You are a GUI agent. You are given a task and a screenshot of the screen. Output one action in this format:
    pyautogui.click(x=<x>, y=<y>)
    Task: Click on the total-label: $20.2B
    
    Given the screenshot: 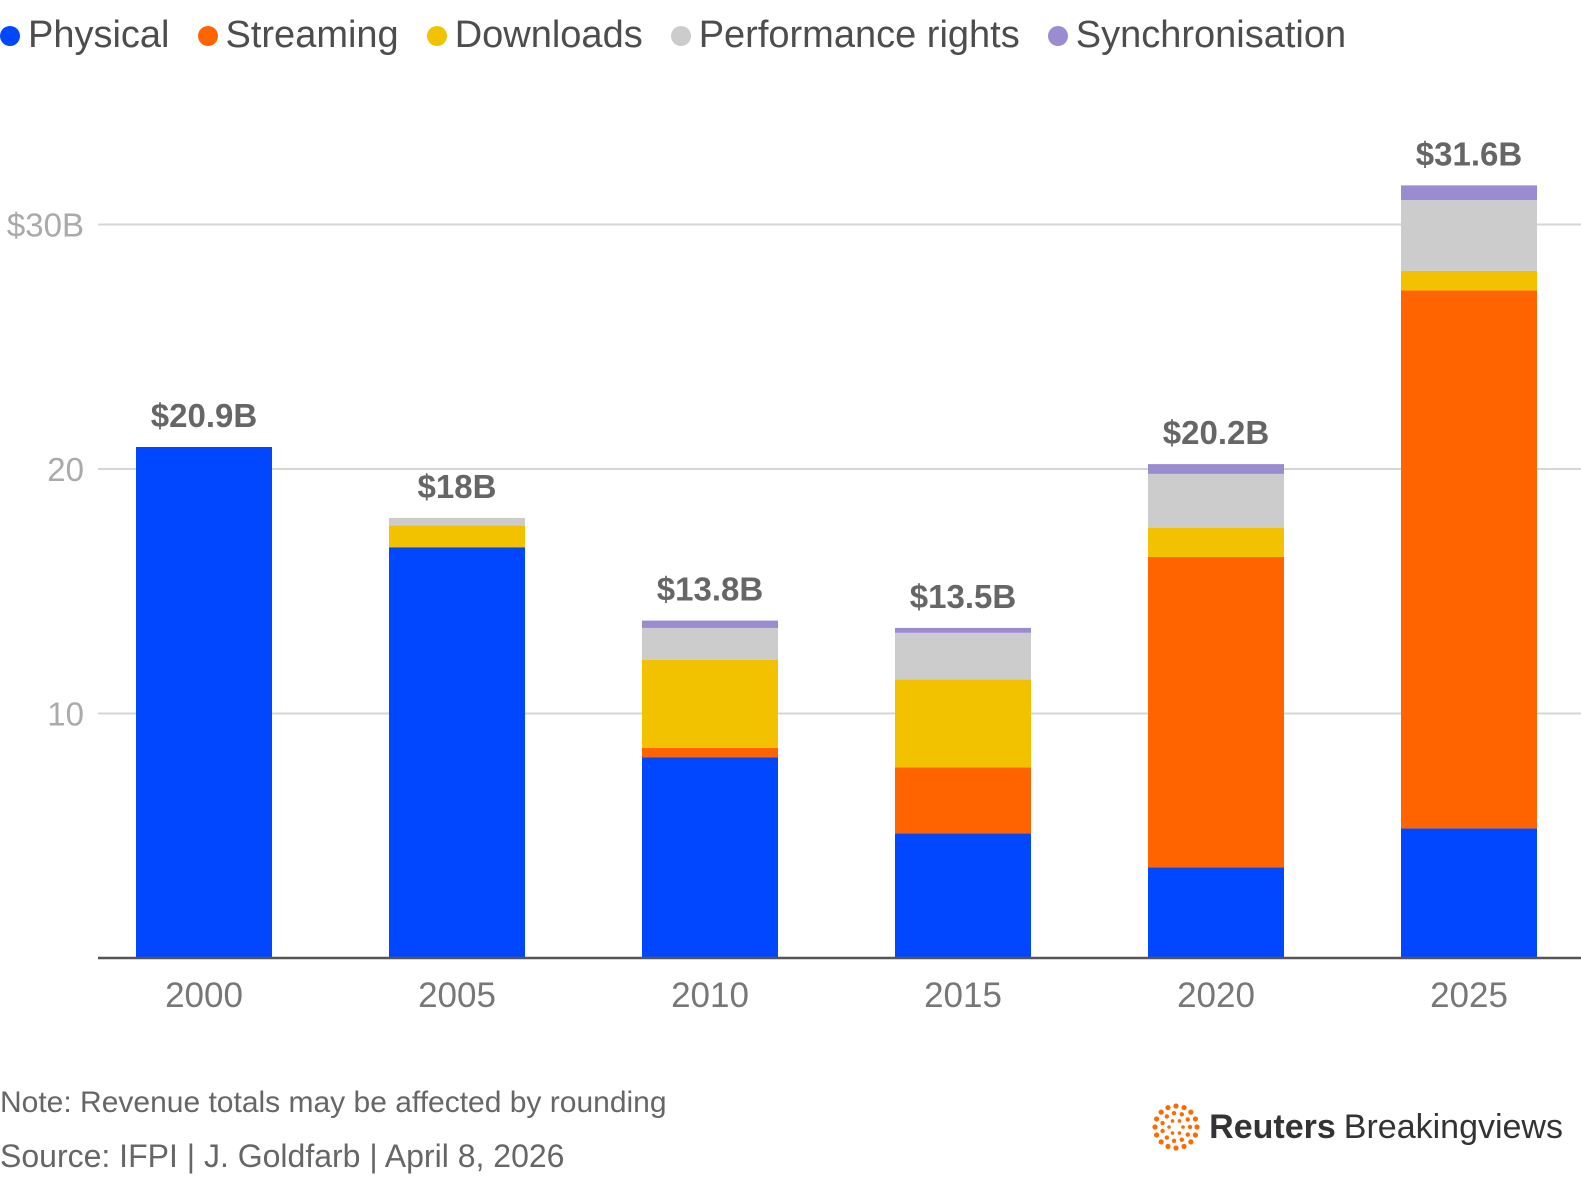 What is the action you would take?
    pyautogui.click(x=1216, y=432)
    